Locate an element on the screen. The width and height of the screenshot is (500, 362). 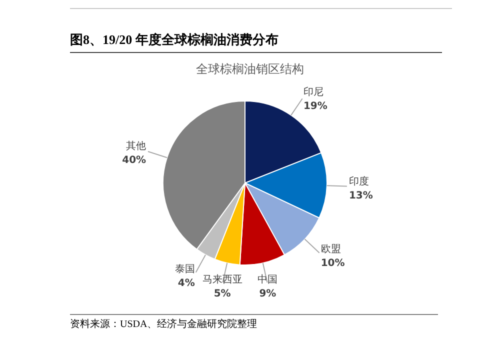
slice-label: 马来西亚 is located at coordinates (222, 279).